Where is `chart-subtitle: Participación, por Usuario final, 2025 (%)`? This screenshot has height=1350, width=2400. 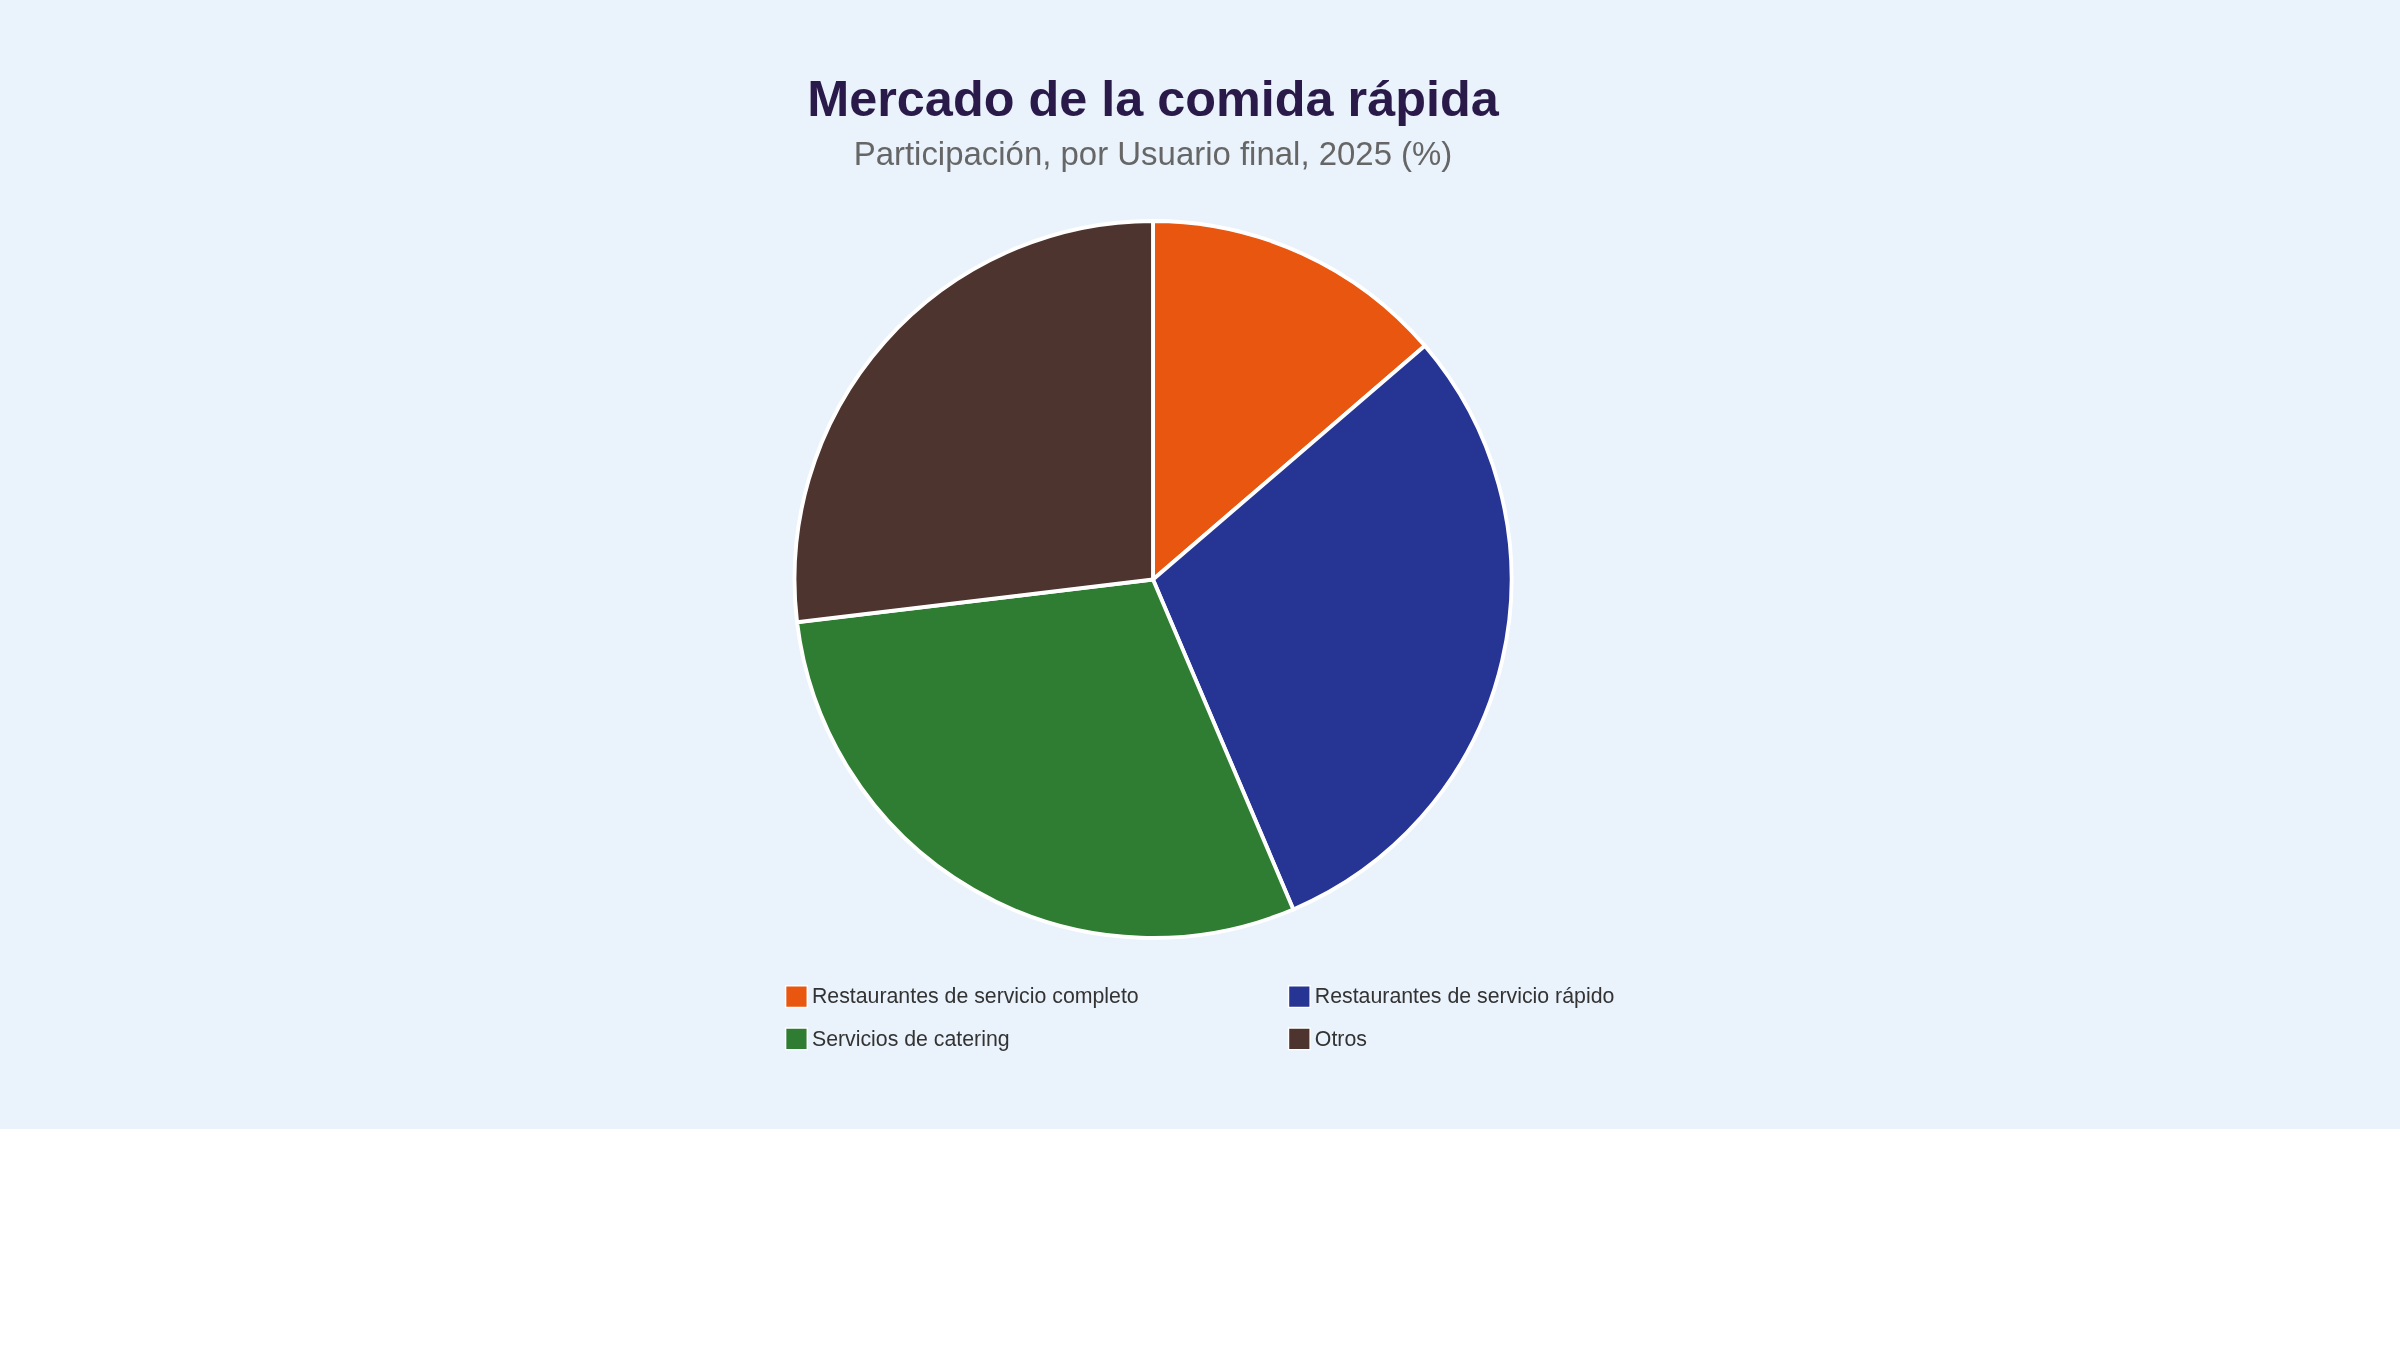
chart-subtitle: Participación, por Usuario final, 2025 (%) is located at coordinates (1153, 153).